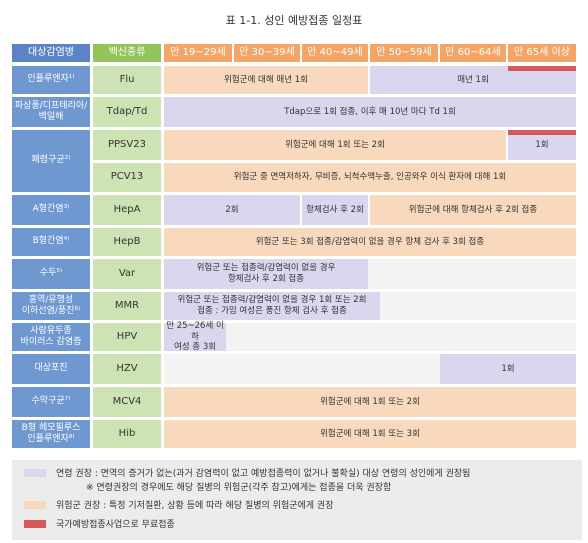  Describe the element at coordinates (127, 369) in the screenshot. I see `vaccine-hzv: HZV` at that location.